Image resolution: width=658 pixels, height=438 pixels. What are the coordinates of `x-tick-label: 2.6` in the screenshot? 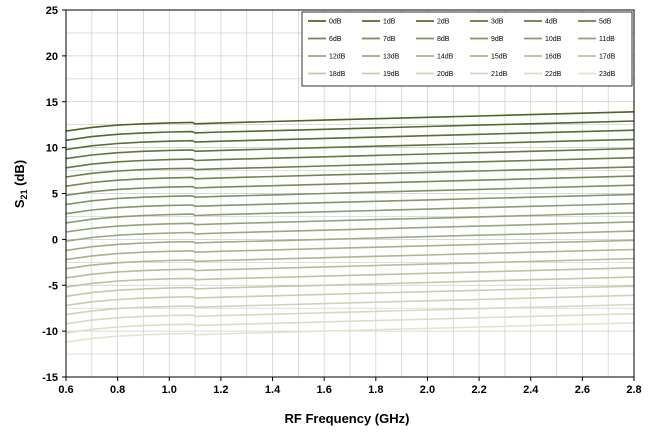 It's located at (582, 390).